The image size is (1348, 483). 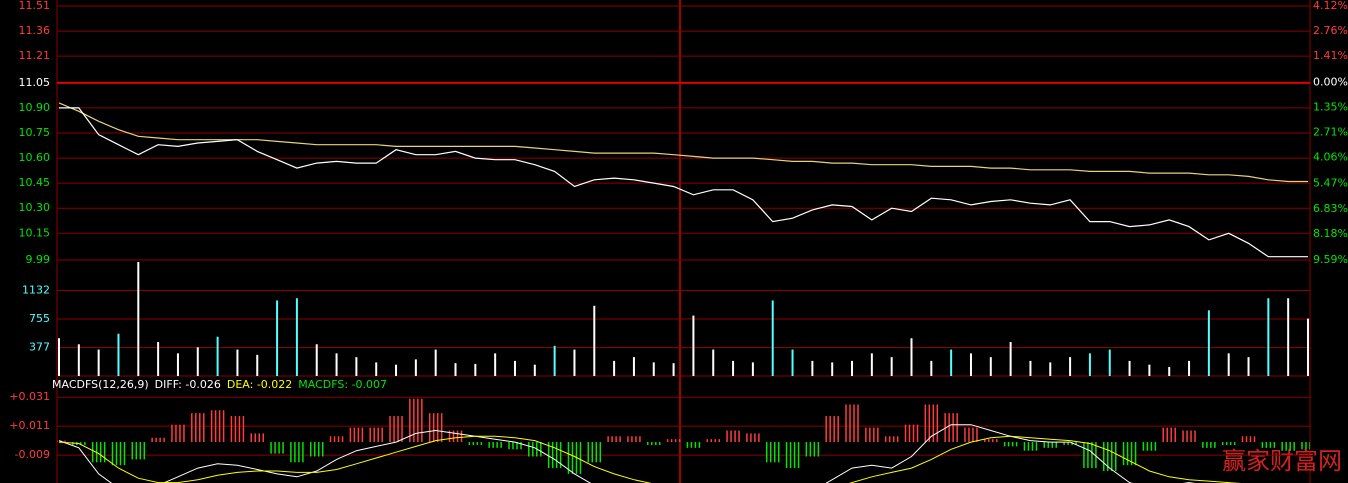 I want to click on y-tick-label: +0.031, so click(x=29, y=396).